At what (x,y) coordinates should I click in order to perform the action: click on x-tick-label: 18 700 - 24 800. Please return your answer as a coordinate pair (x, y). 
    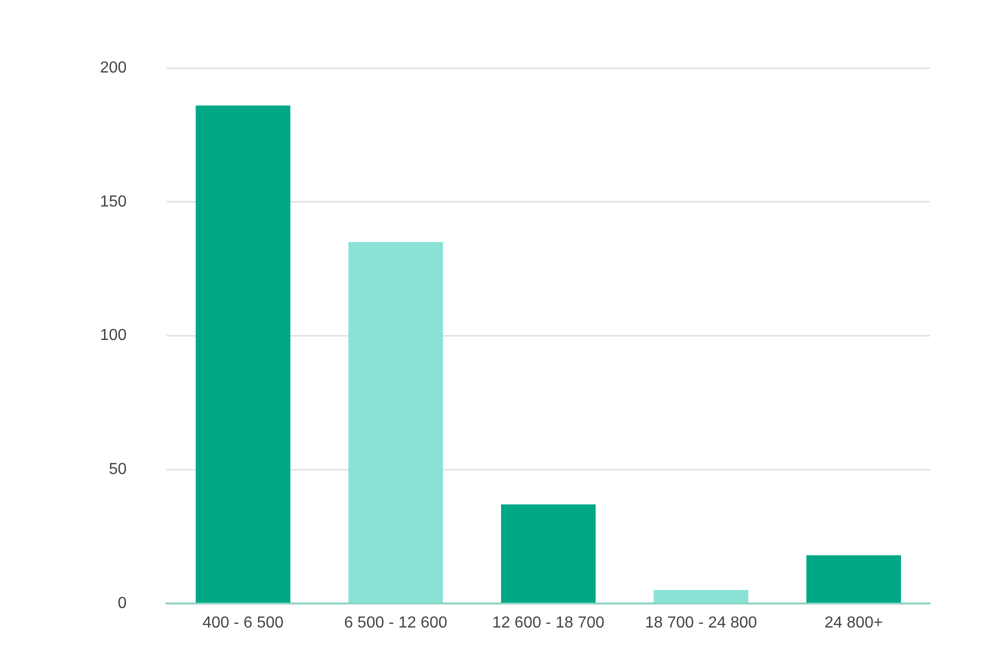
    Looking at the image, I should click on (701, 623).